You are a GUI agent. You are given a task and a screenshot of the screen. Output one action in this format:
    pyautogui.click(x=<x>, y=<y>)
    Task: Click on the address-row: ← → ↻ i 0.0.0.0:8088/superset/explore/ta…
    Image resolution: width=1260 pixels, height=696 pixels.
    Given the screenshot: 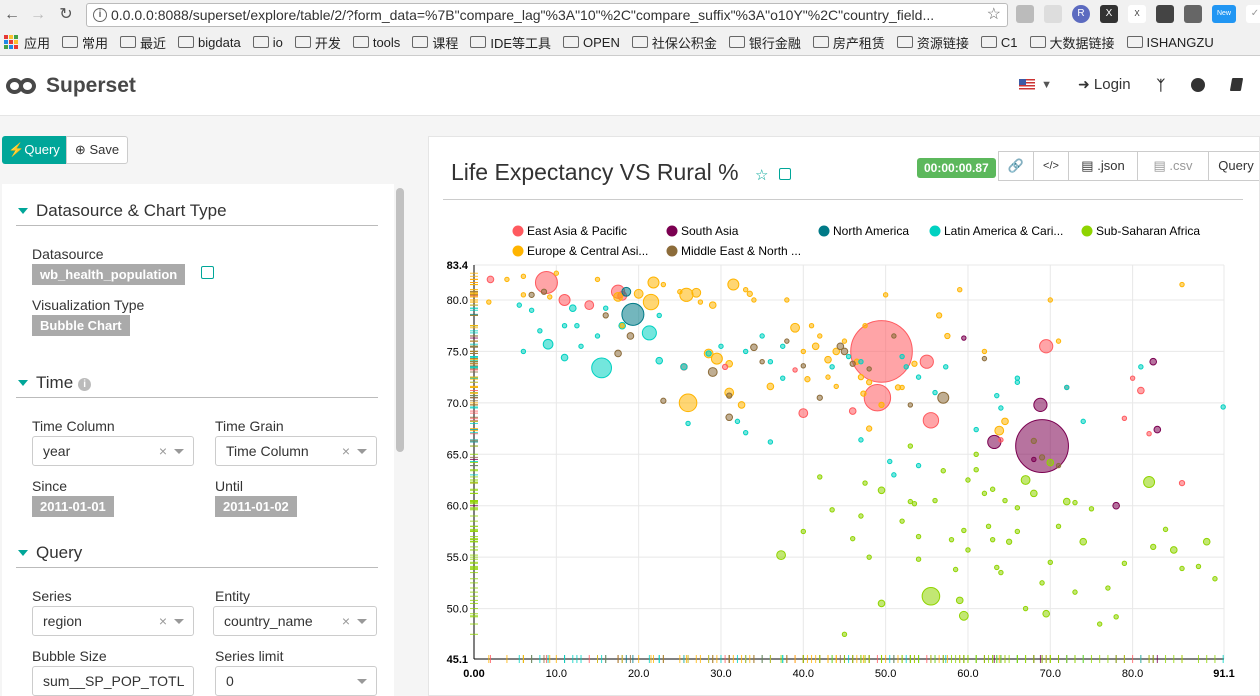 What is the action you would take?
    pyautogui.click(x=630, y=15)
    